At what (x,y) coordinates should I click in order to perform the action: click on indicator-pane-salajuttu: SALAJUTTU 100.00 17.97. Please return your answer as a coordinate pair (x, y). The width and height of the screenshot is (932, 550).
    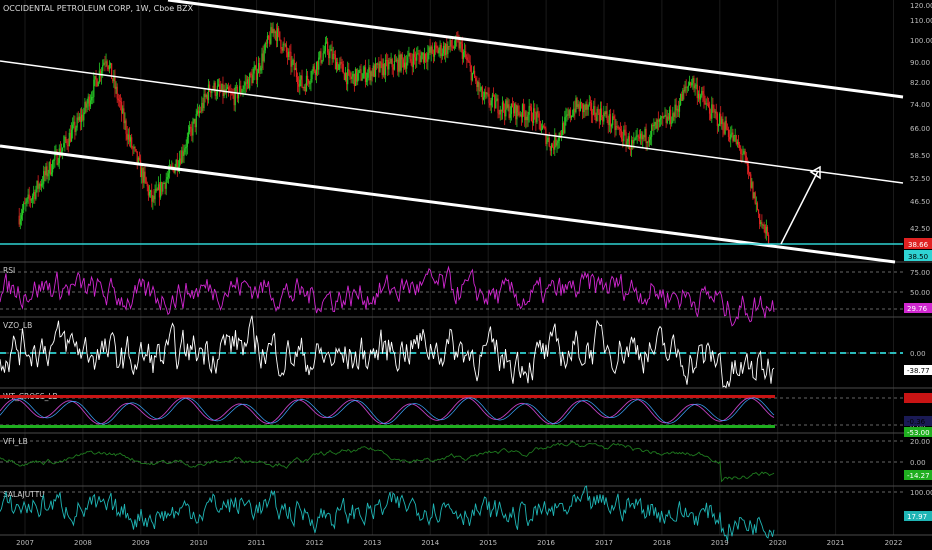
    Looking at the image, I should click on (466, 513).